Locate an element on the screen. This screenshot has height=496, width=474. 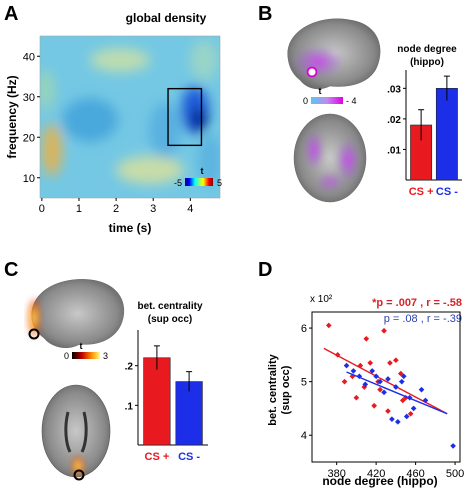
colorbar-a-min: -5 is located at coordinates (178, 183).